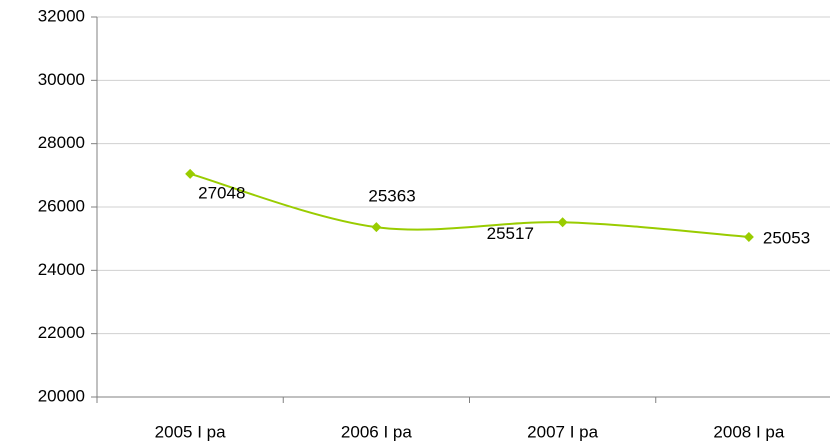  What do you see at coordinates (190, 431) in the screenshot?
I see `x-tick-label: 2005 I pa` at bounding box center [190, 431].